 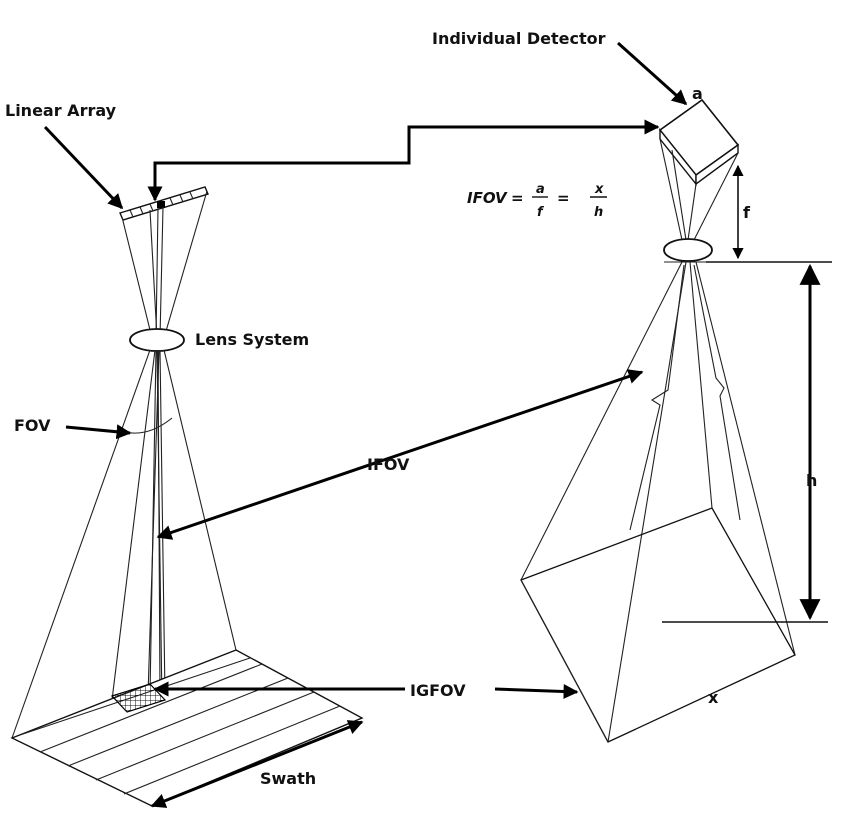 What do you see at coordinates (164, 264) in the screenshot?
I see `array-to-lens-rays` at bounding box center [164, 264].